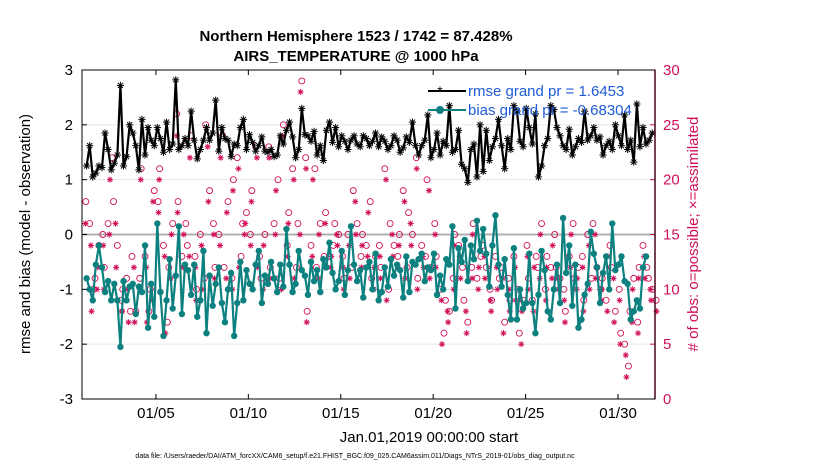 The image size is (830, 470). Describe the element at coordinates (433, 413) in the screenshot. I see `x-tick-label: 01/20` at that location.